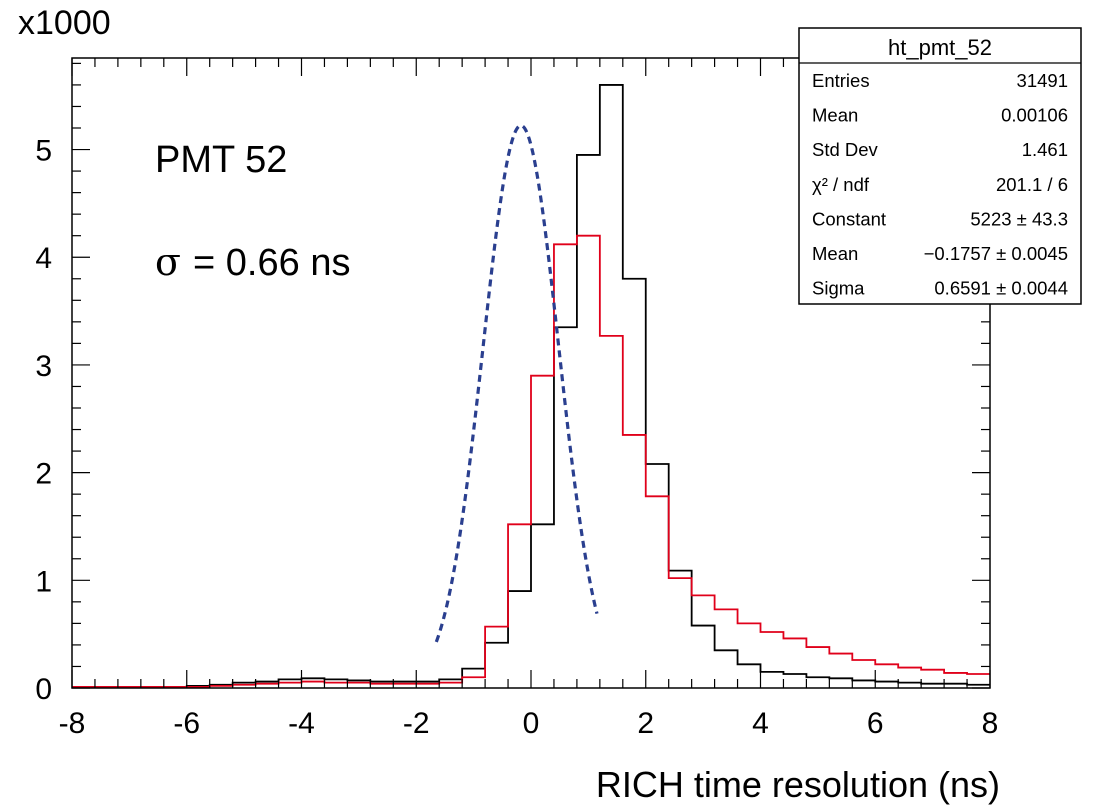 This screenshot has height=807, width=1101. I want to click on stats-row-label: Sigma, so click(838, 288).